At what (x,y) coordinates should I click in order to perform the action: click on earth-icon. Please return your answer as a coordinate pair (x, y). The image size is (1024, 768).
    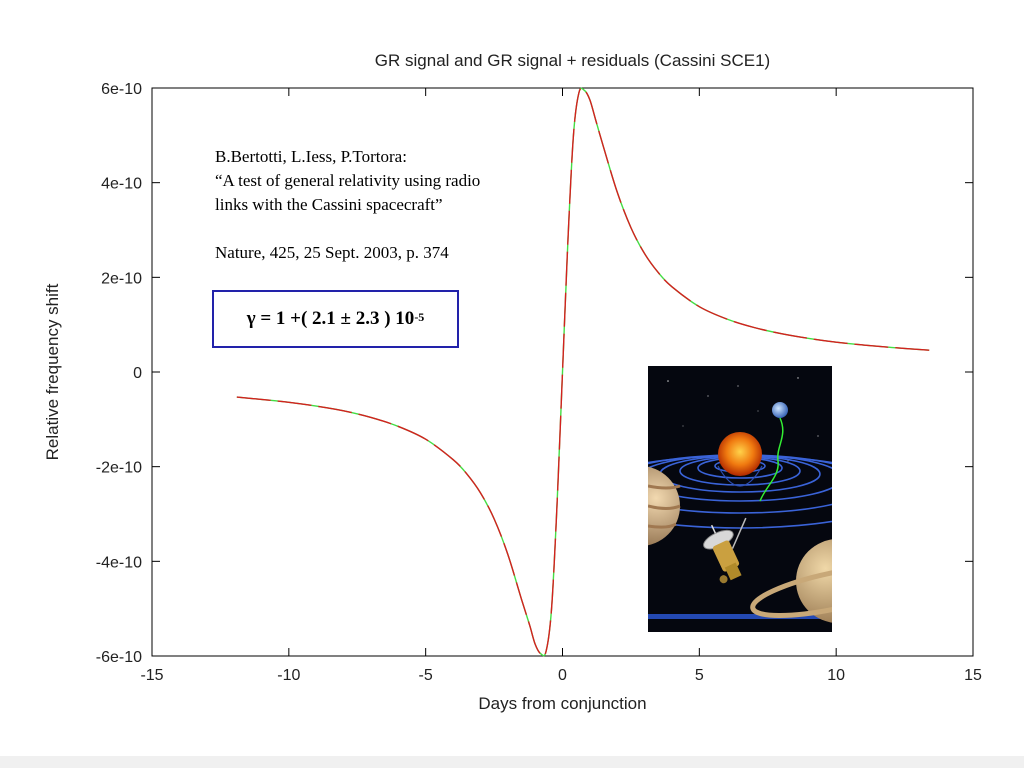
    Looking at the image, I should click on (780, 410).